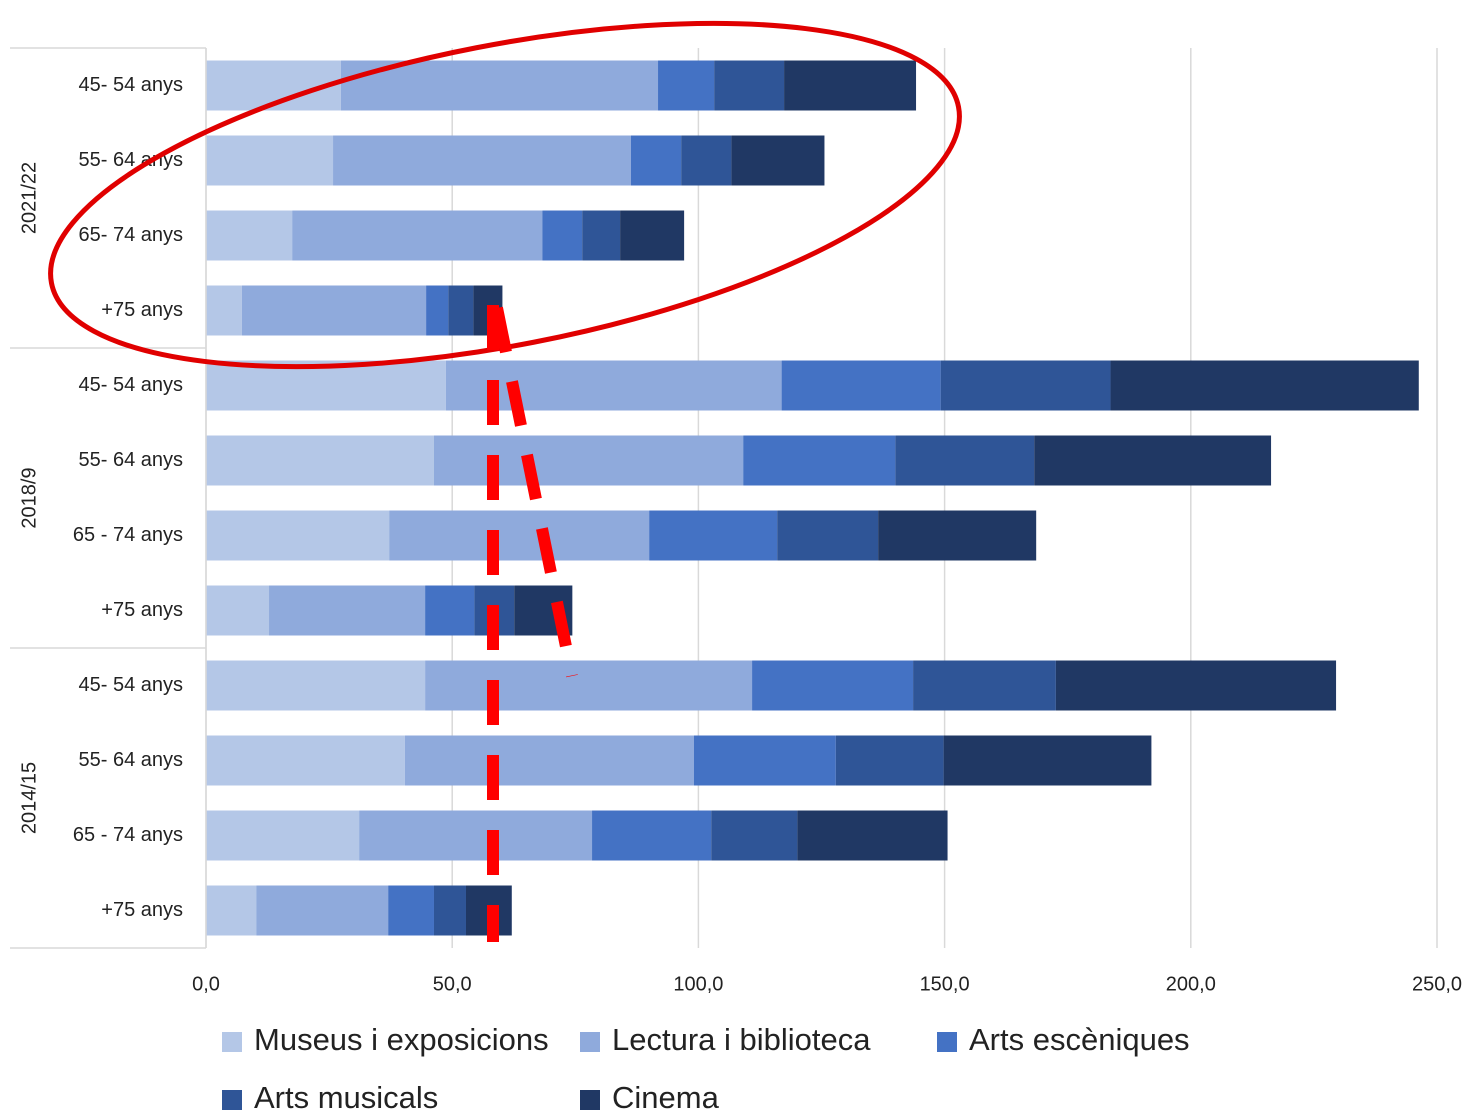 The image size is (1471, 1117). What do you see at coordinates (1191, 984) in the screenshot?
I see `x-tick-label: 200,0` at bounding box center [1191, 984].